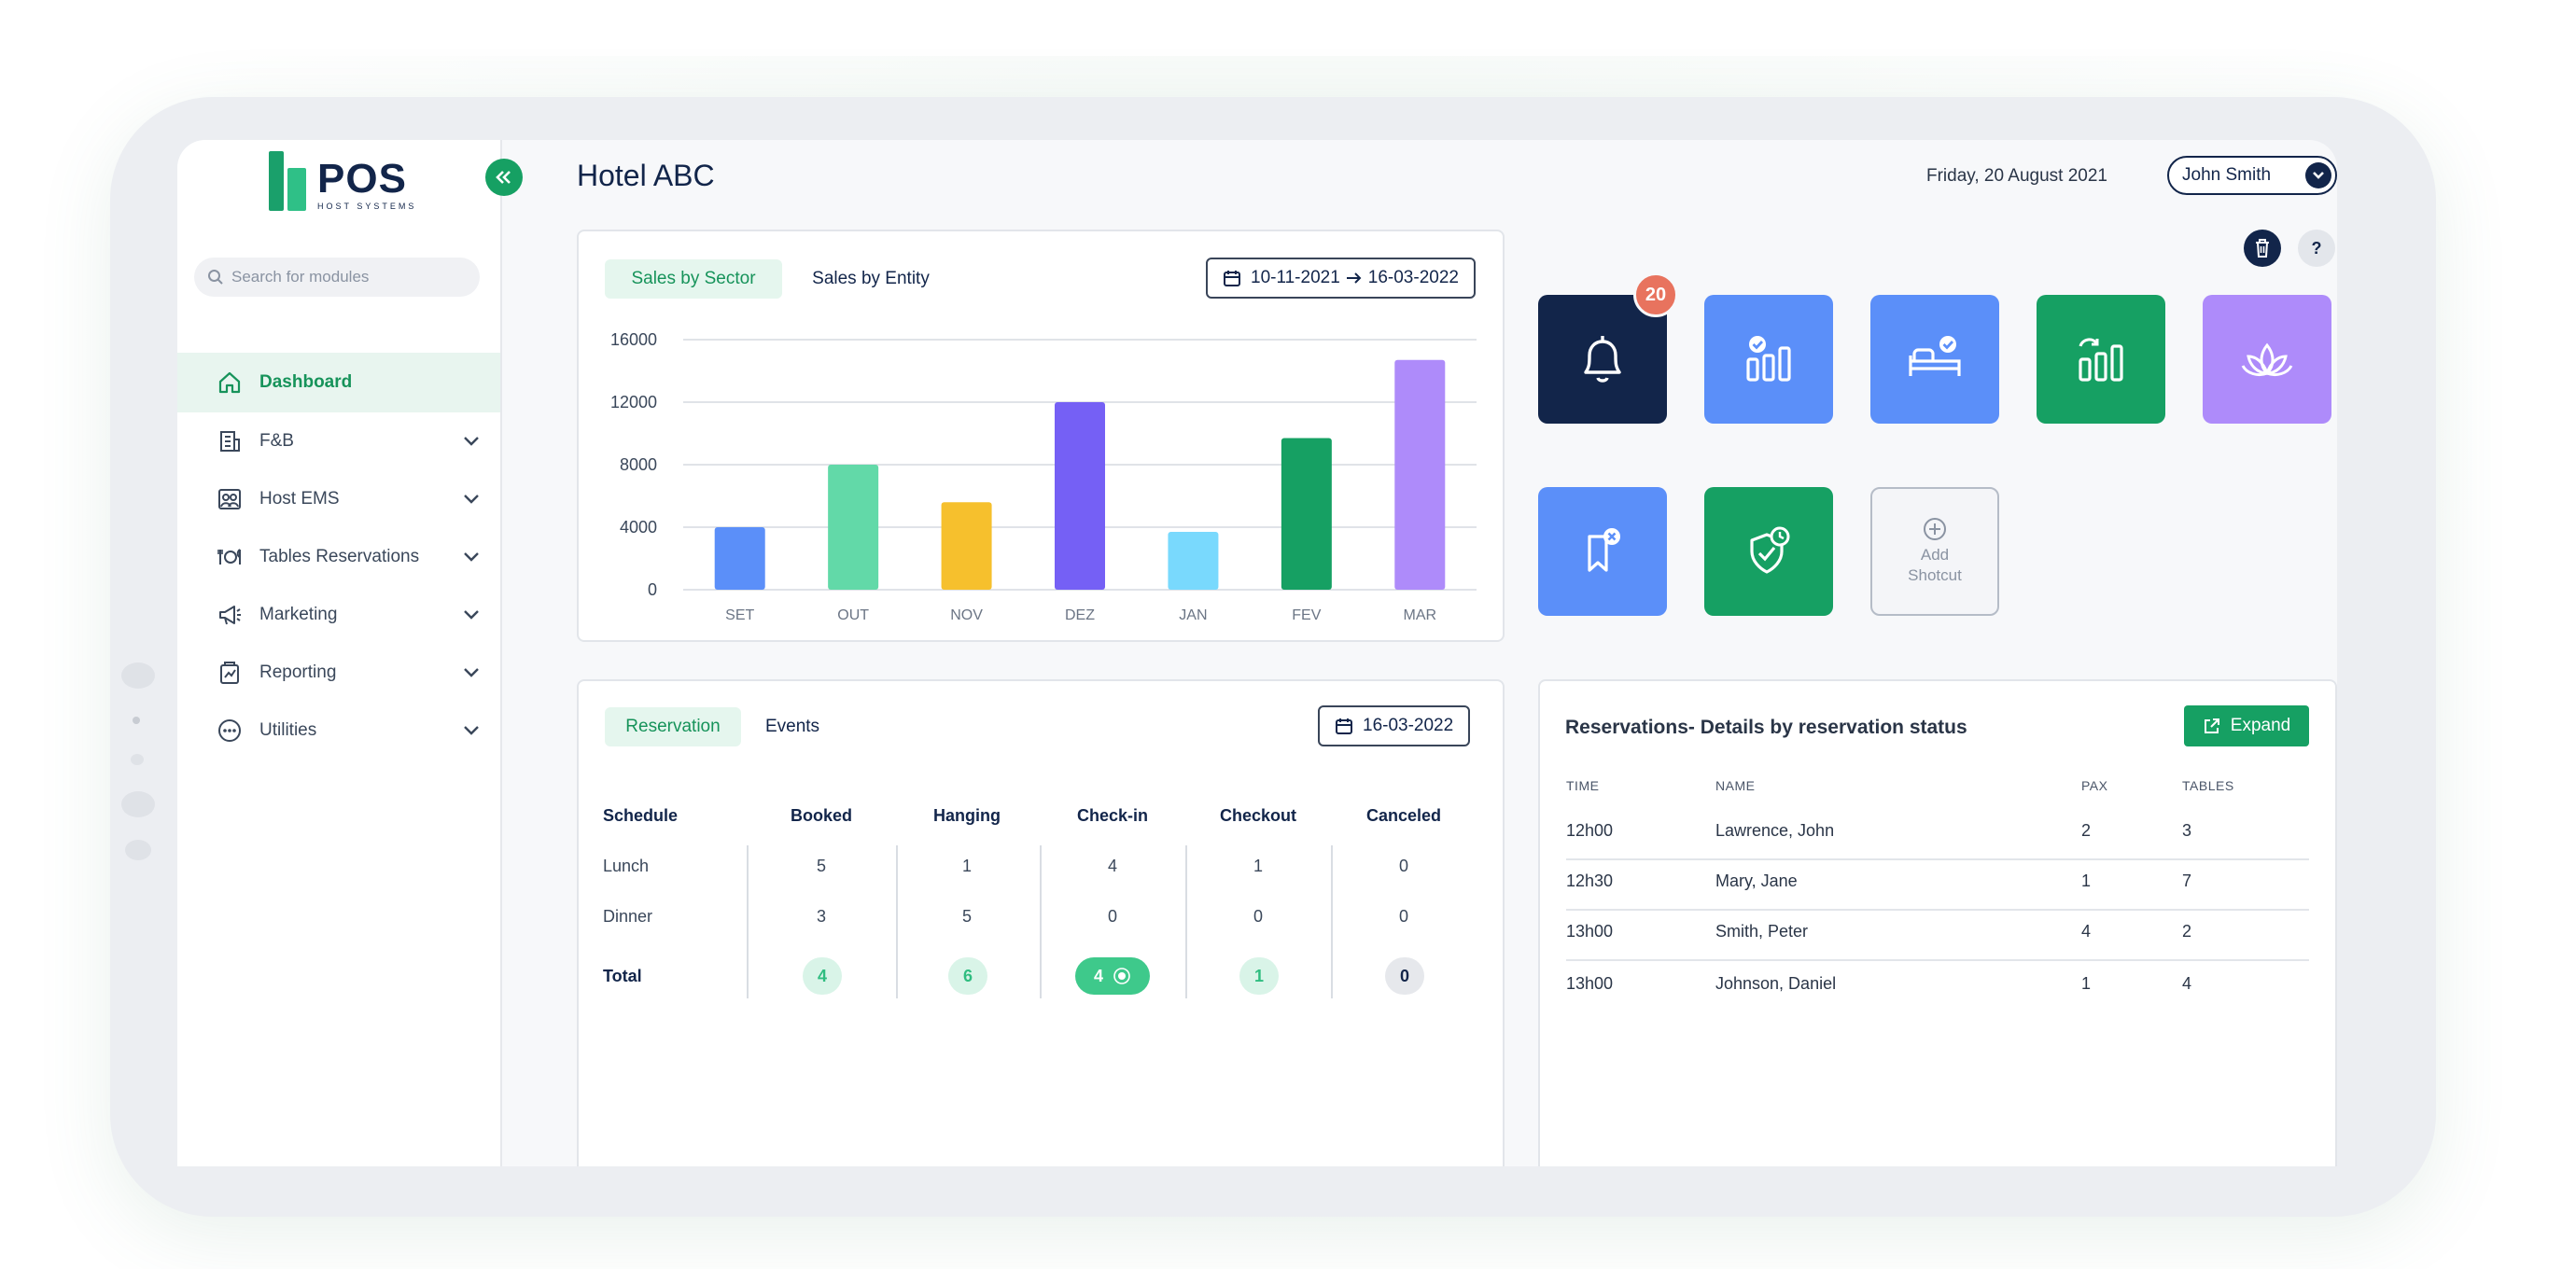 The height and width of the screenshot is (1269, 2576). I want to click on row-label-dinner: Dinner, so click(628, 916).